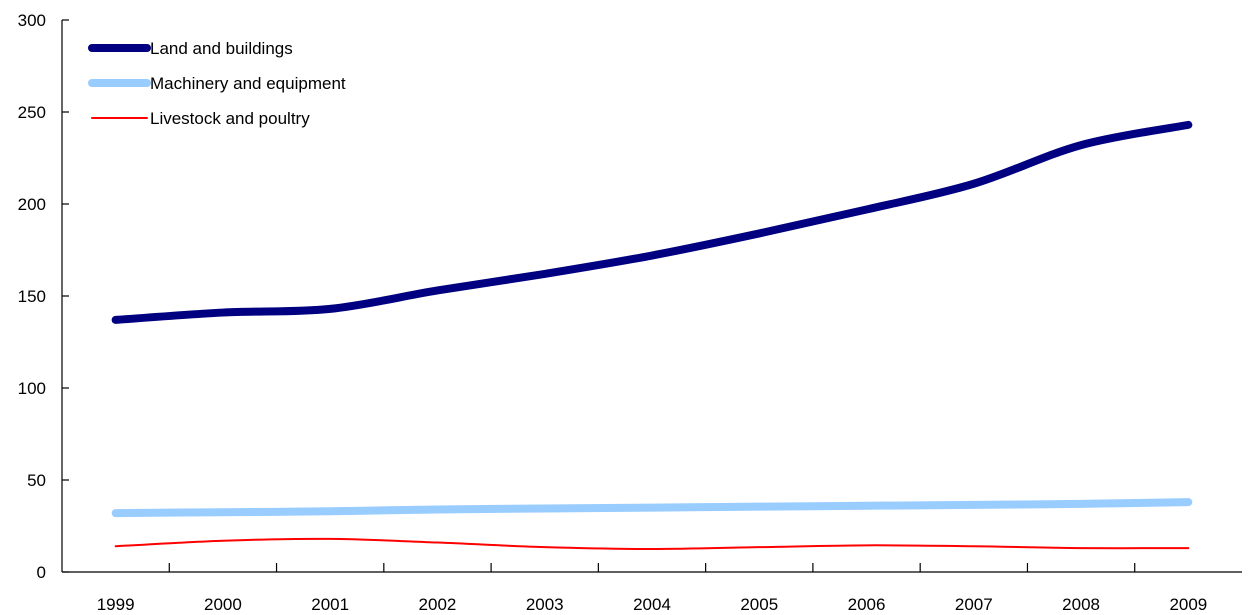 The height and width of the screenshot is (615, 1256). I want to click on y-tick-label: 300, so click(32, 20).